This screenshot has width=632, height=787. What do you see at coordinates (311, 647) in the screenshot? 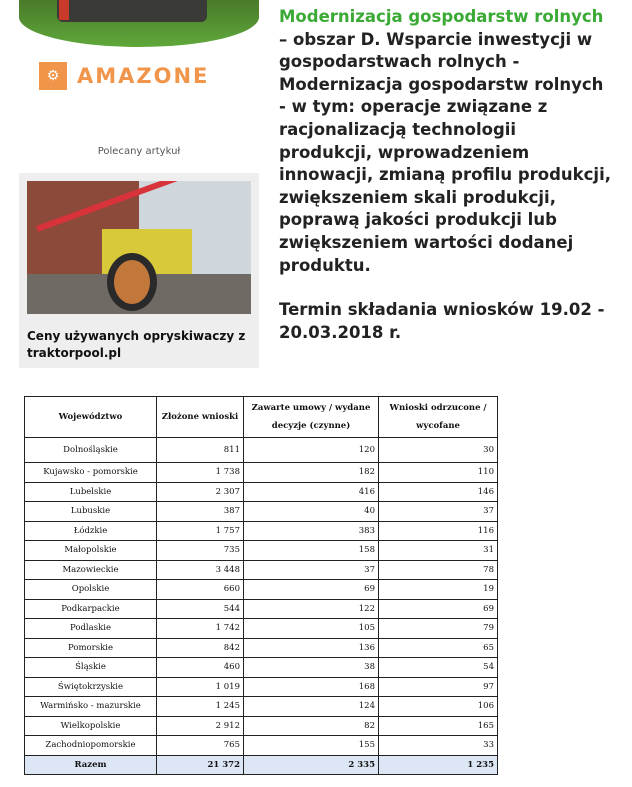
I see `cell-contracts: 136` at bounding box center [311, 647].